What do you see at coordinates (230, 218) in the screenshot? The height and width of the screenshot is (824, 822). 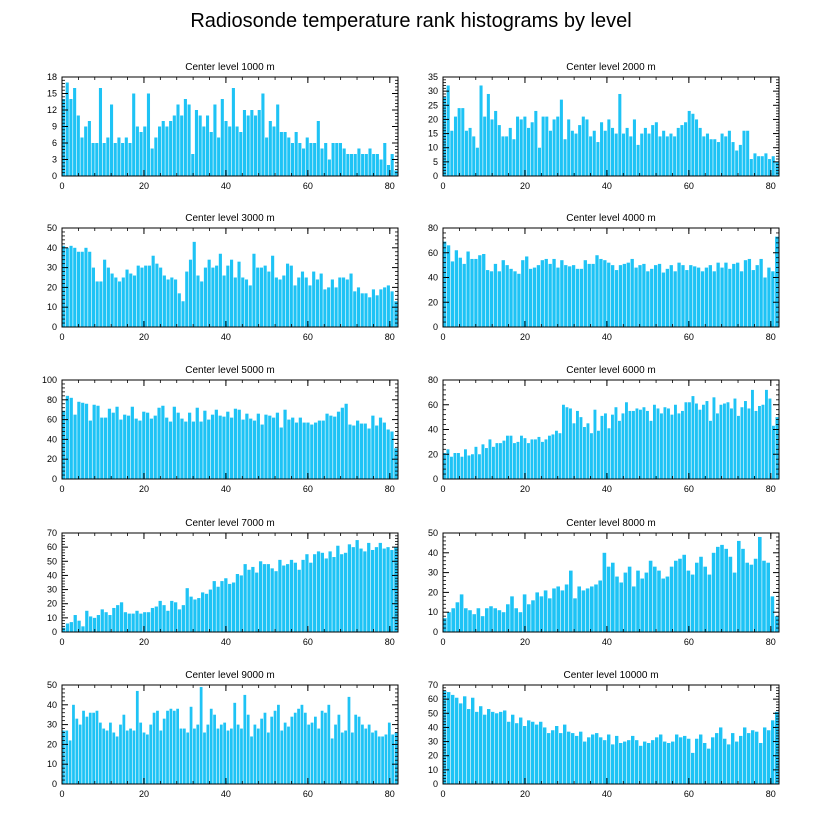 I see `panel-title: Center level 3000 m` at bounding box center [230, 218].